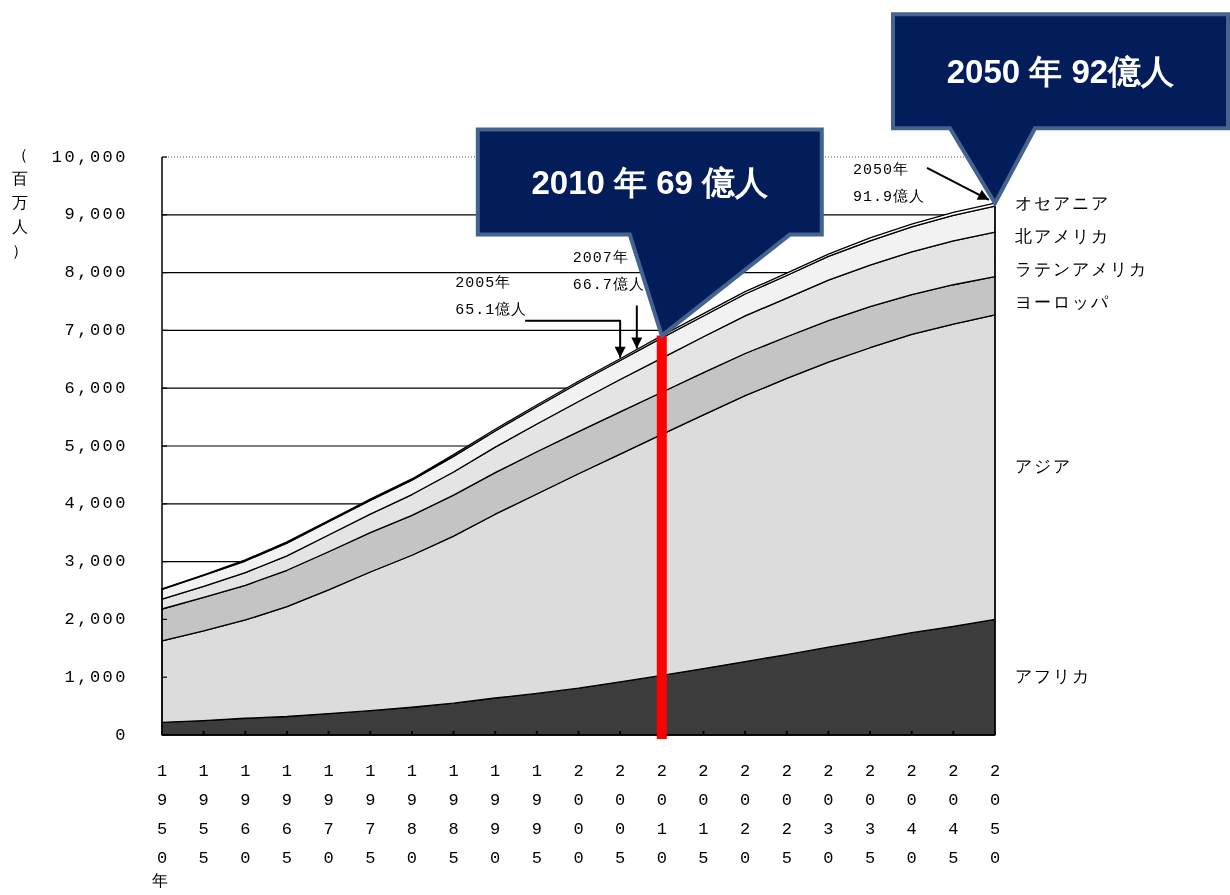 Image resolution: width=1230 pixels, height=895 pixels. What do you see at coordinates (329, 820) in the screenshot?
I see `x-tick-label: 1970` at bounding box center [329, 820].